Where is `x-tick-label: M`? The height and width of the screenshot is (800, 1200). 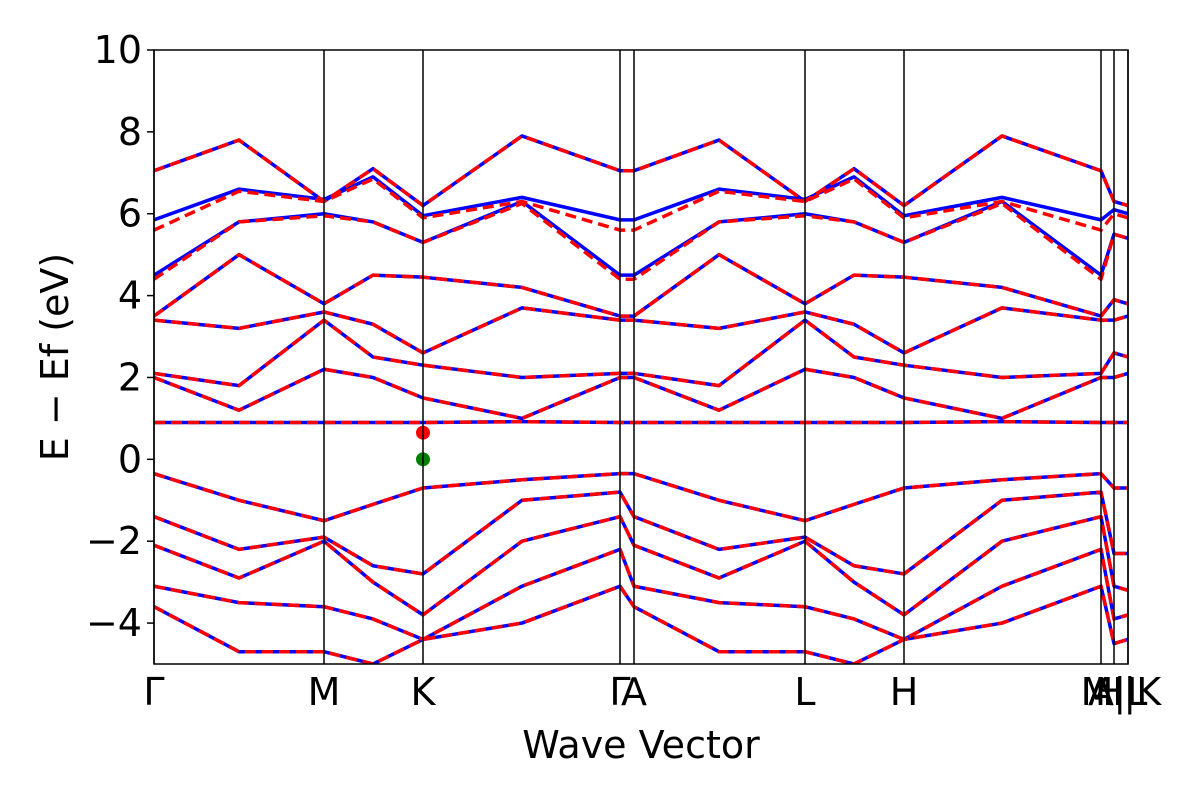
x-tick-label: M is located at coordinates (324, 692).